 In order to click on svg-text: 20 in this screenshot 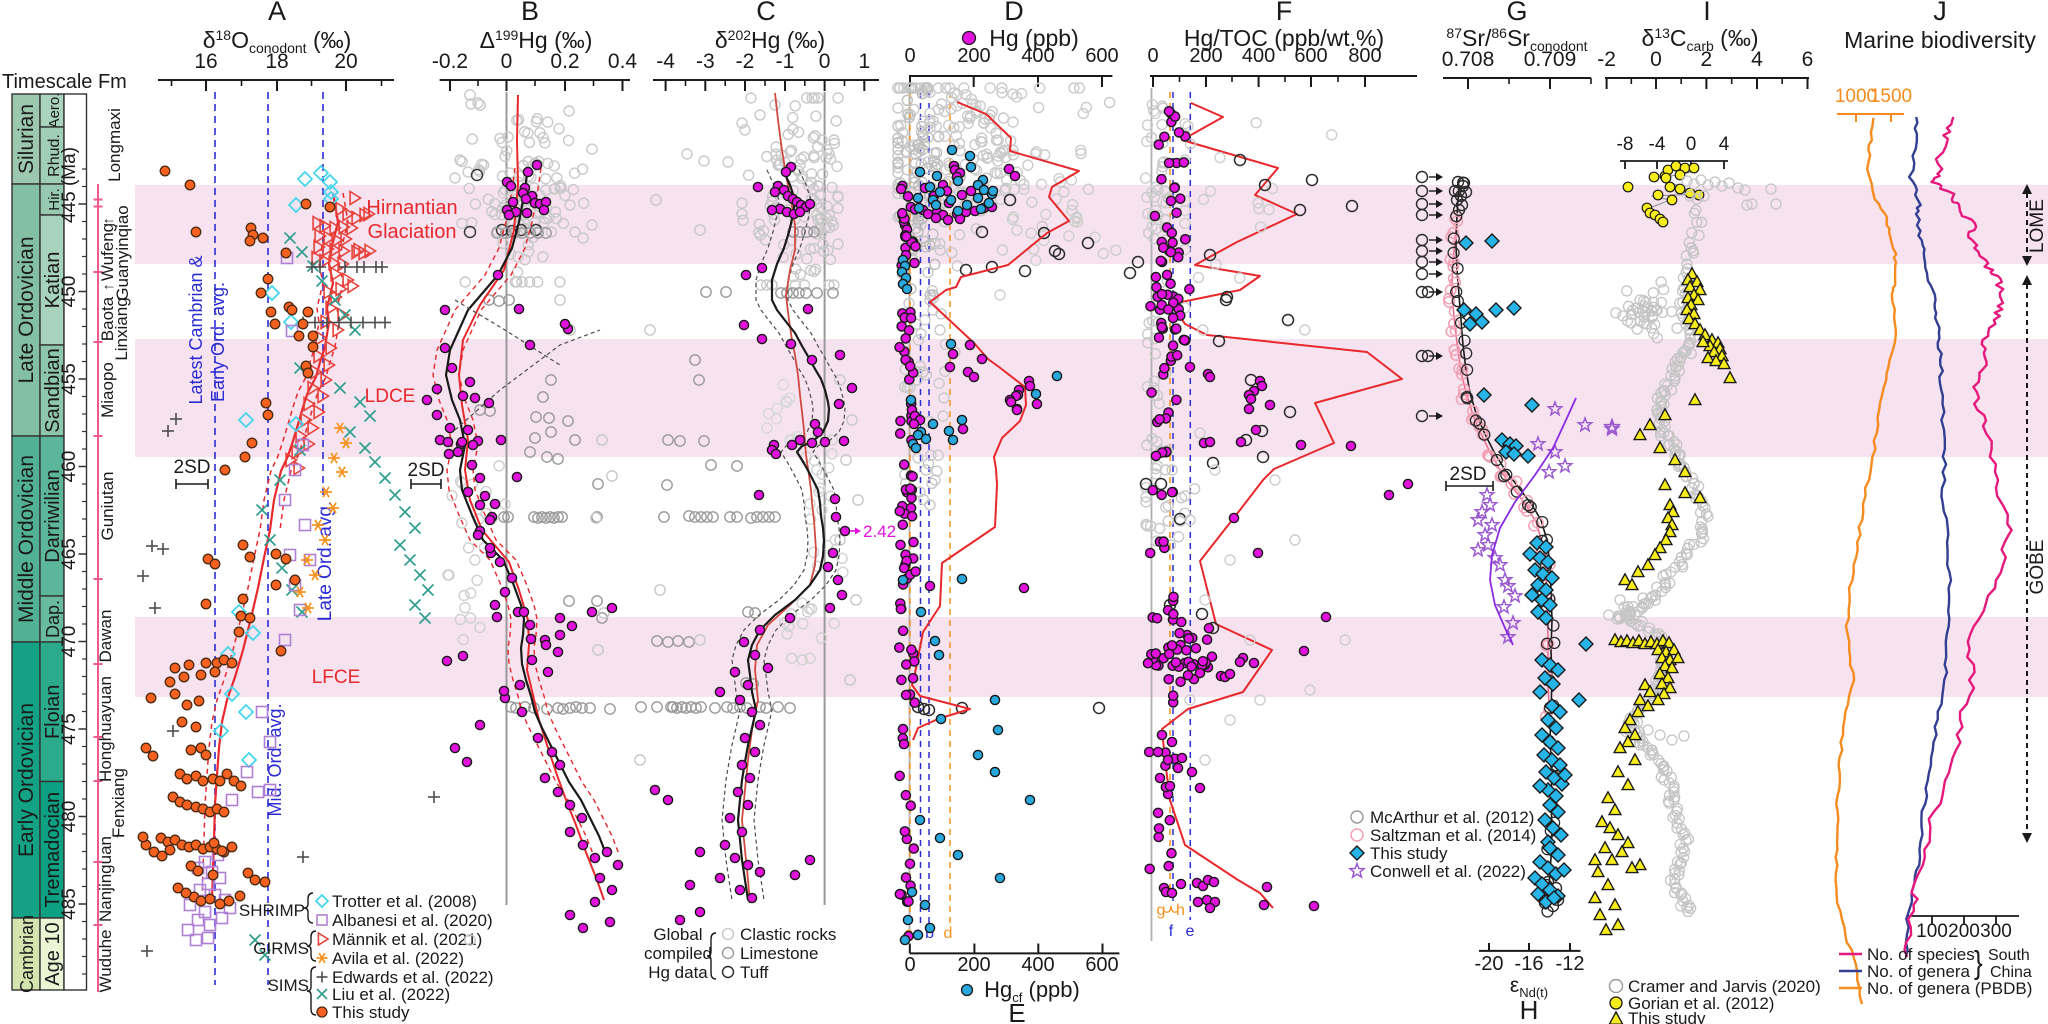, I will do `click(345, 61)`.